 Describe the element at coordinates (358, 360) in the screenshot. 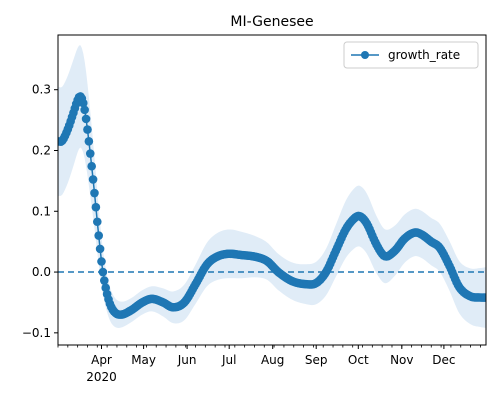

I see `x-tick-label: Oct` at that location.